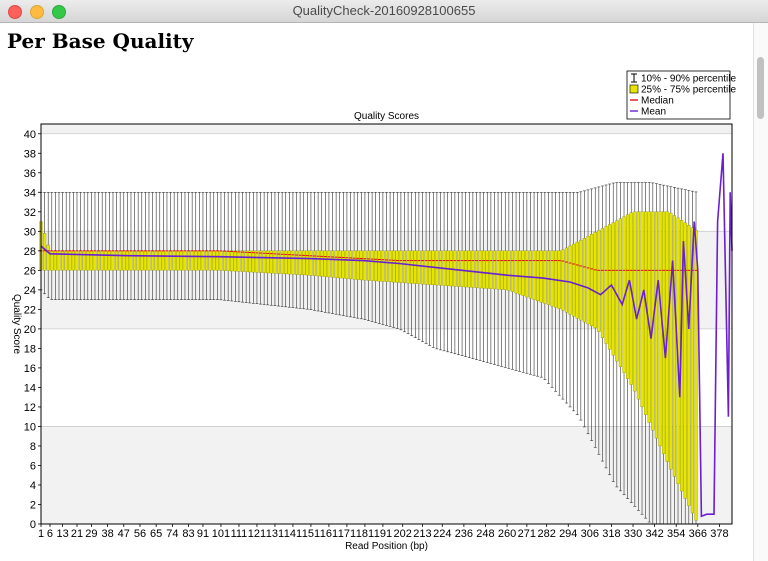 The width and height of the screenshot is (768, 561). I want to click on x-tick-label: 282, so click(546, 534).